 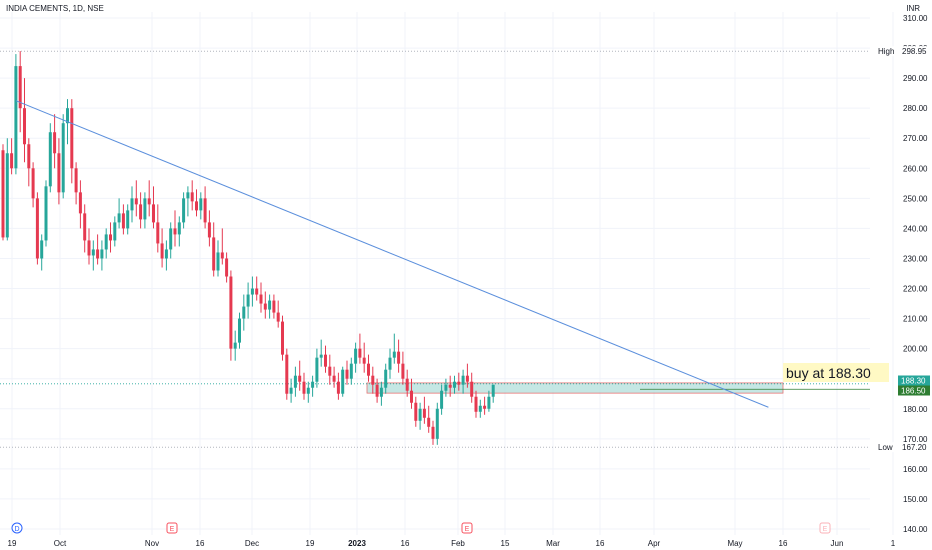 I want to click on support-zone, so click(x=575, y=388).